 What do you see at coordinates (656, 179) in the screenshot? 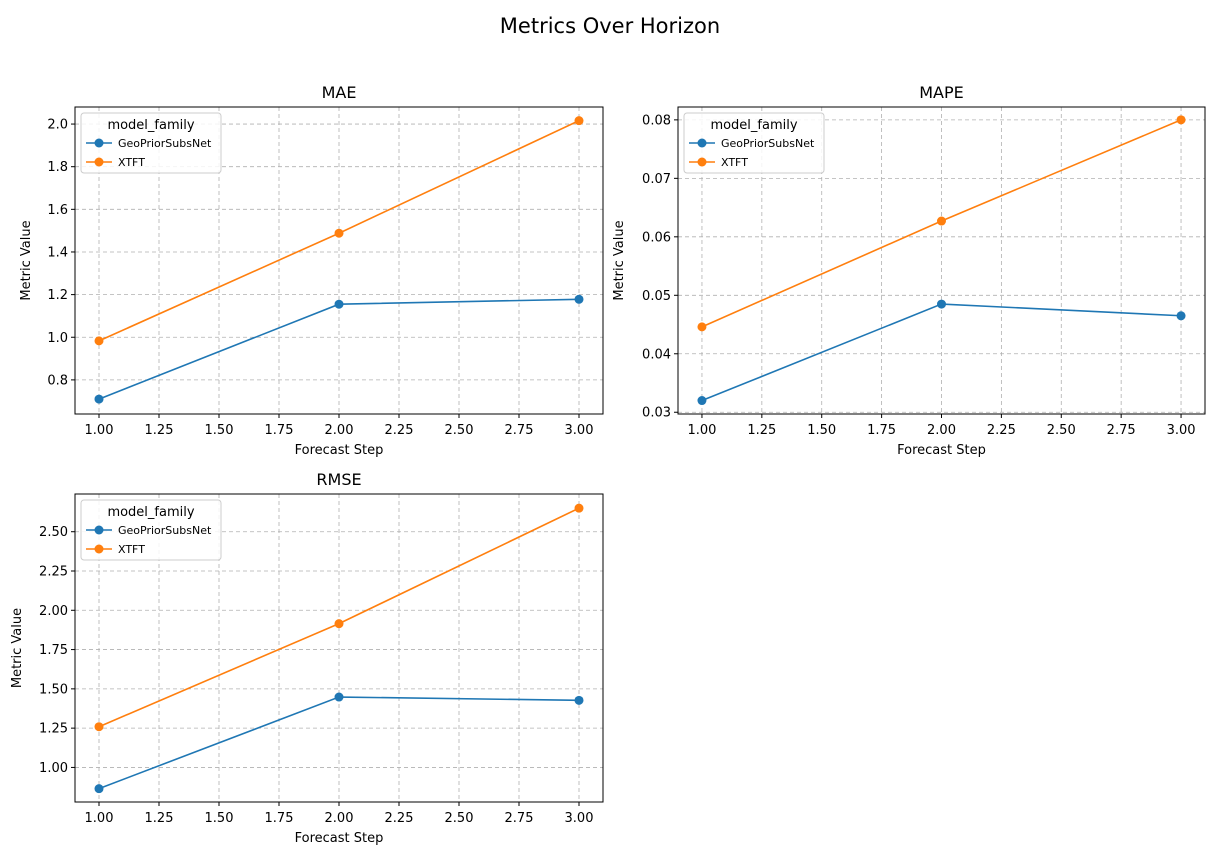
I see `y-tick-label: 0.07` at bounding box center [656, 179].